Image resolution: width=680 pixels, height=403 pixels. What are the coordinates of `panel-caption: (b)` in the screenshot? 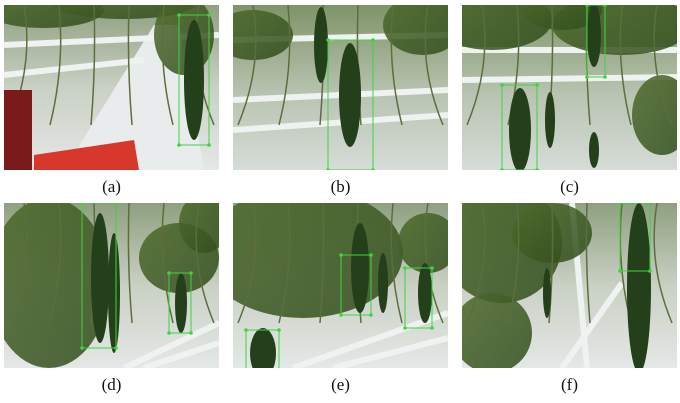 It's located at (341, 186).